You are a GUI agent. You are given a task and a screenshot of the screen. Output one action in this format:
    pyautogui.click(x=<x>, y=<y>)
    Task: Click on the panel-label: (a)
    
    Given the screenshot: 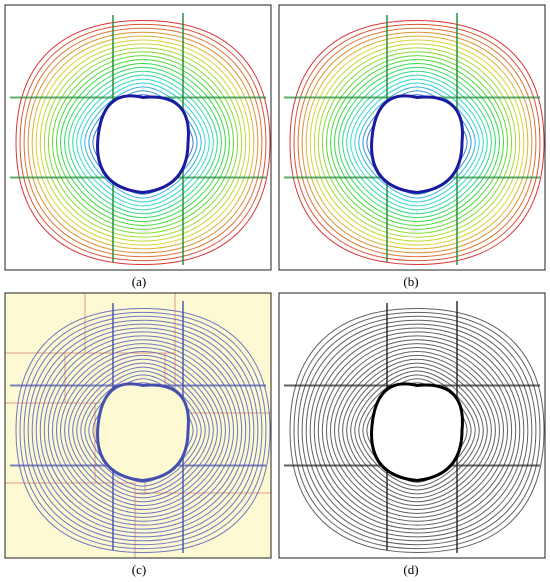 What is the action you would take?
    pyautogui.click(x=139, y=281)
    